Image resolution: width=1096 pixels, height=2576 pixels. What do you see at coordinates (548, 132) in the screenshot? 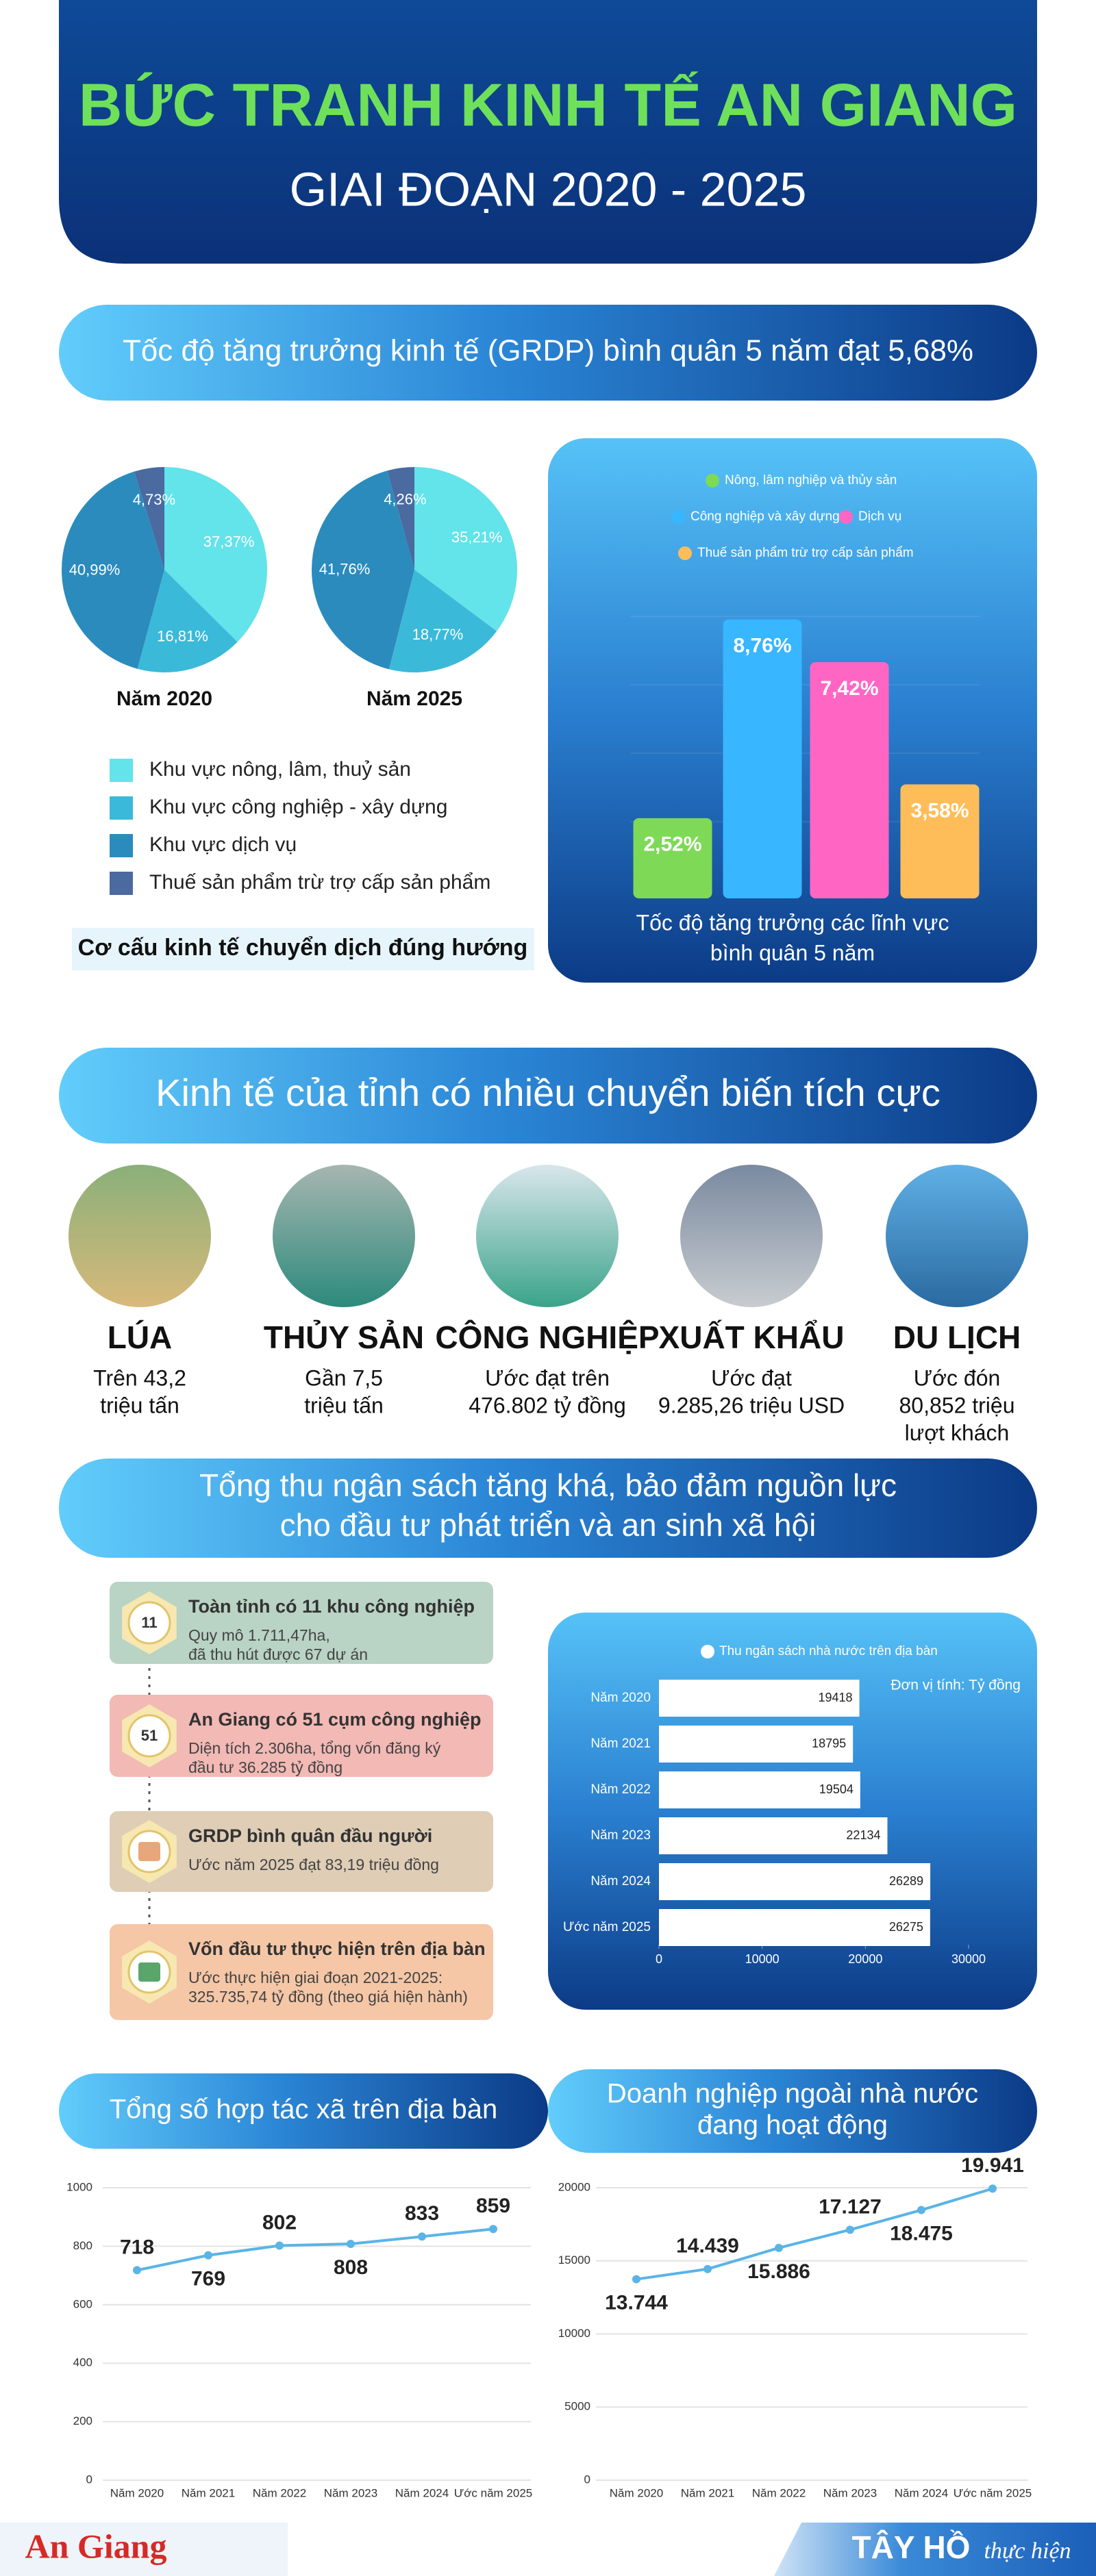
I see `header-background` at bounding box center [548, 132].